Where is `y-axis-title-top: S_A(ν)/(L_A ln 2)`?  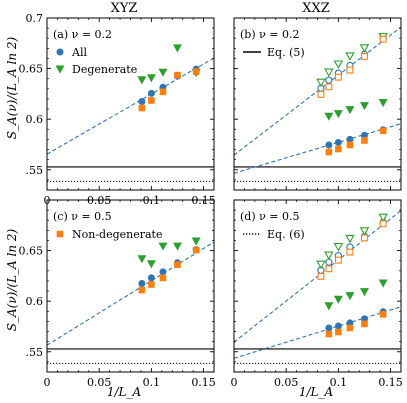
y-axis-title-top: S_A(ν)/(L_A ln 2) is located at coordinates (12, 87).